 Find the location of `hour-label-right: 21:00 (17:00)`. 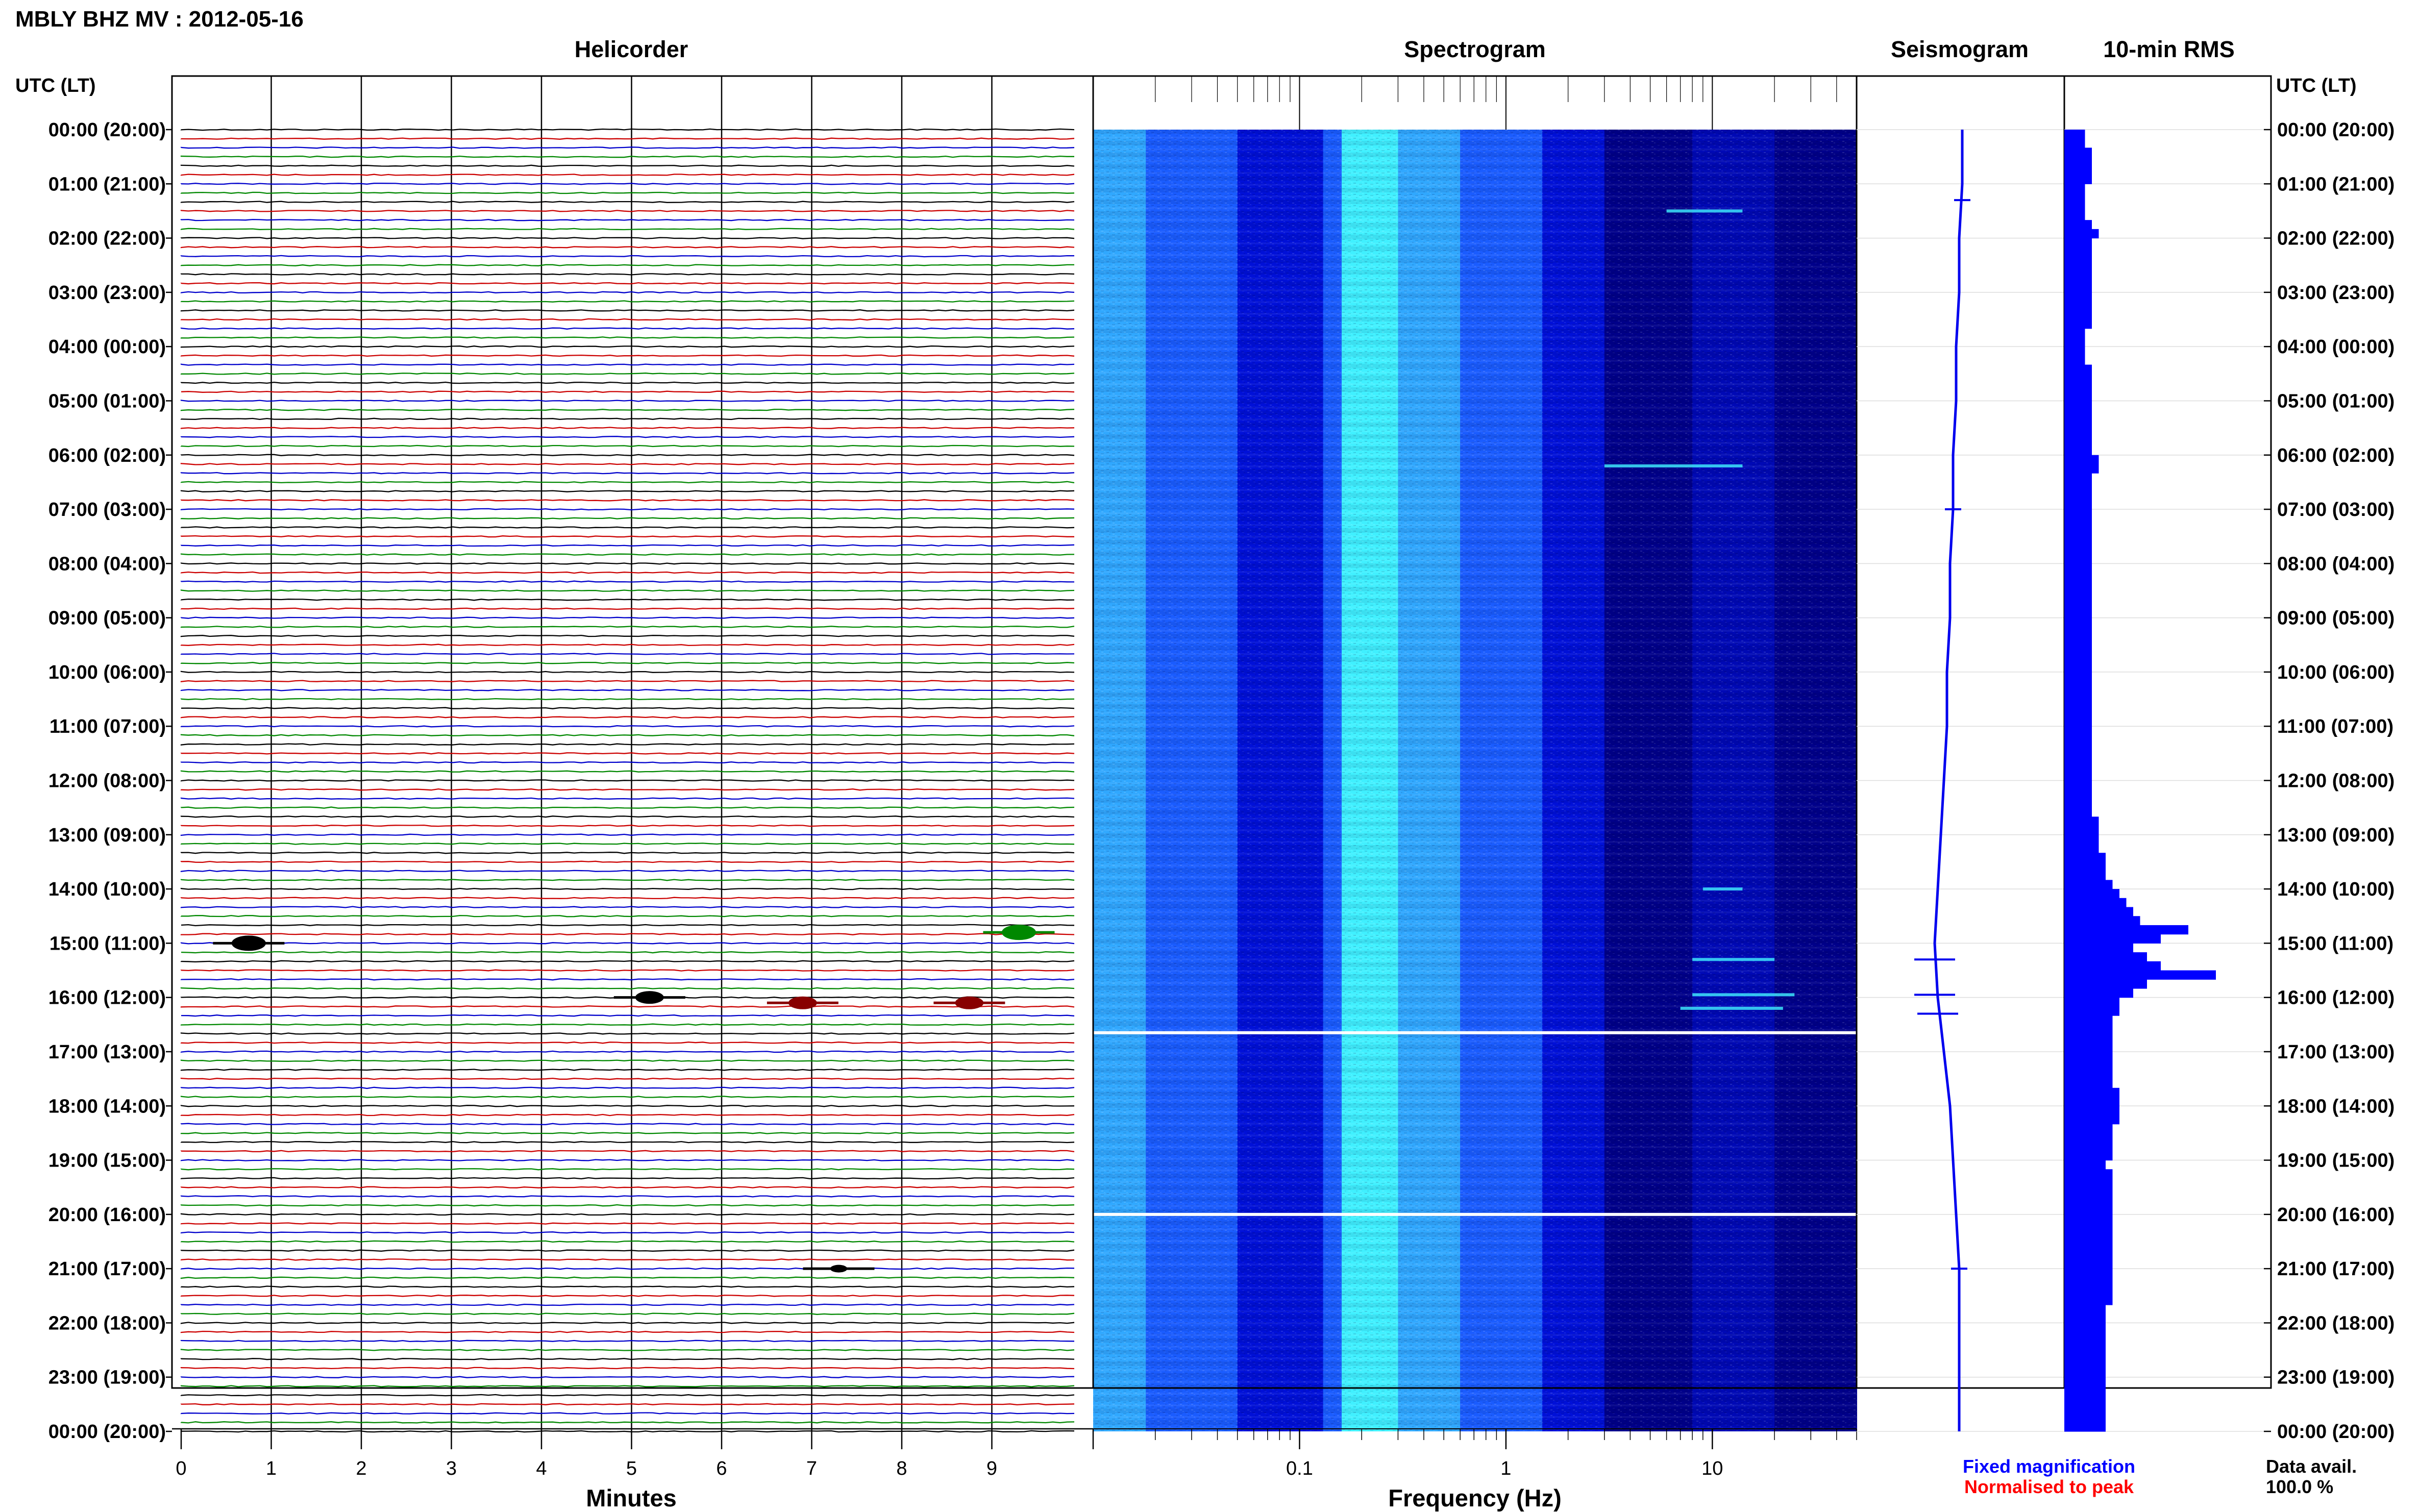

hour-label-right: 21:00 (17:00) is located at coordinates (2336, 1269).